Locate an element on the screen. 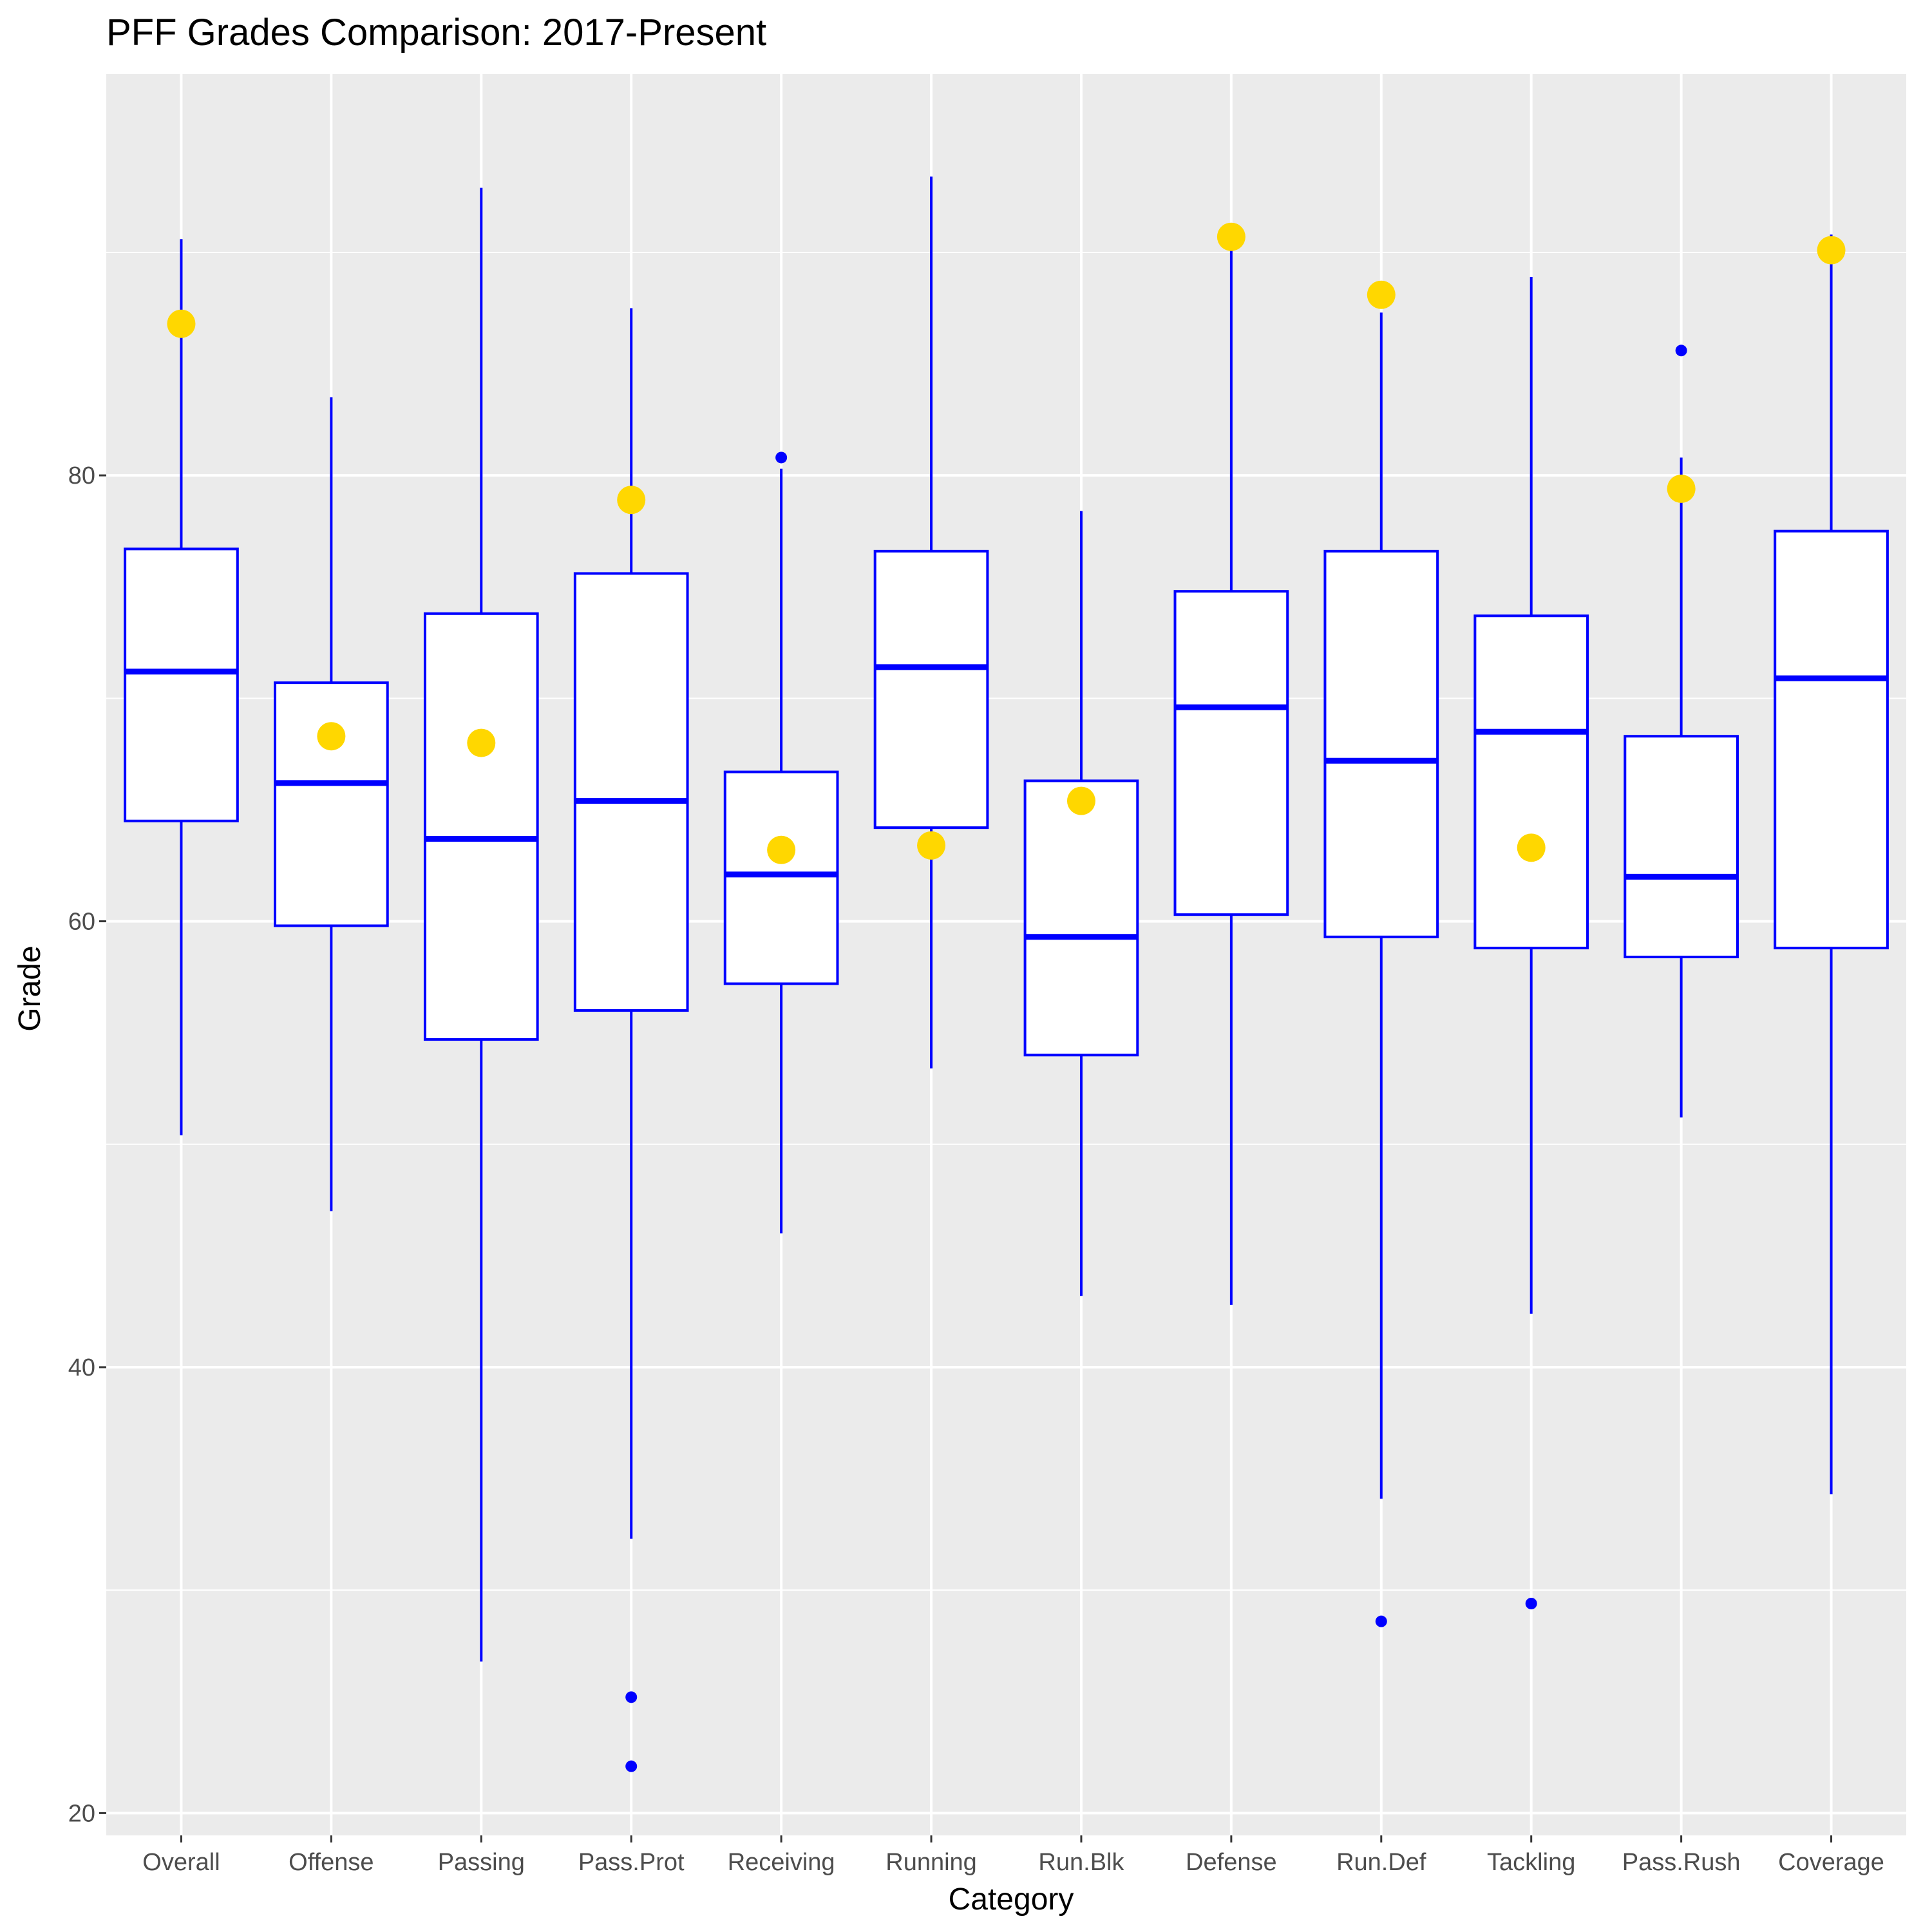  x-tick-label: Tackling is located at coordinates (1531, 1863).